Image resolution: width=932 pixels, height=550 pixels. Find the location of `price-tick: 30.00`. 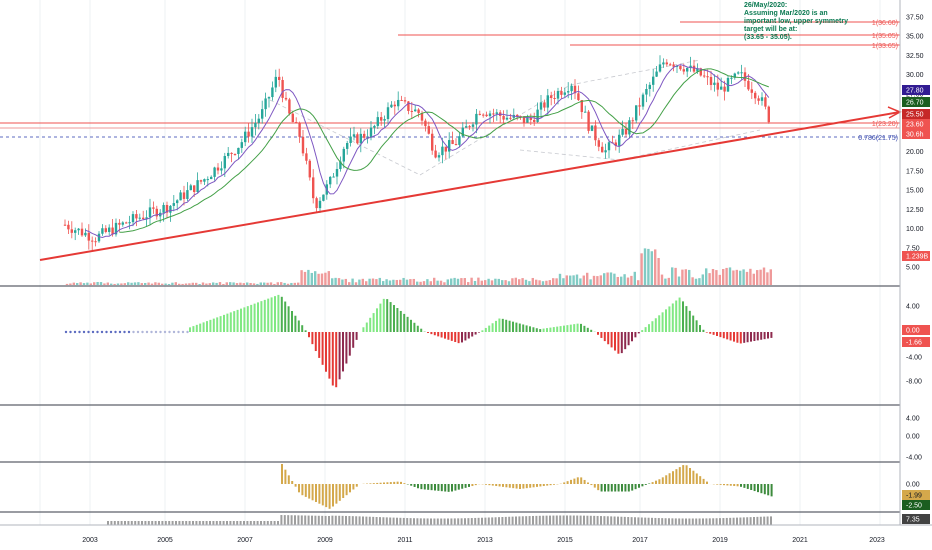

price-tick: 30.00 is located at coordinates (915, 75).